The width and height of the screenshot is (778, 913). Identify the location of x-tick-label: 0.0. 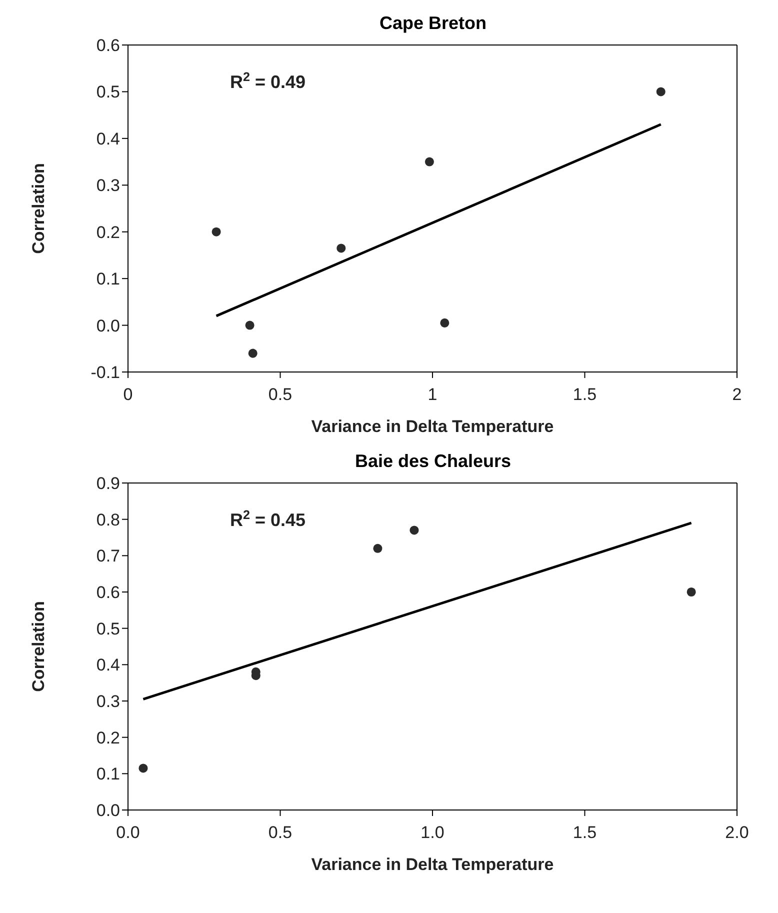
(128, 832).